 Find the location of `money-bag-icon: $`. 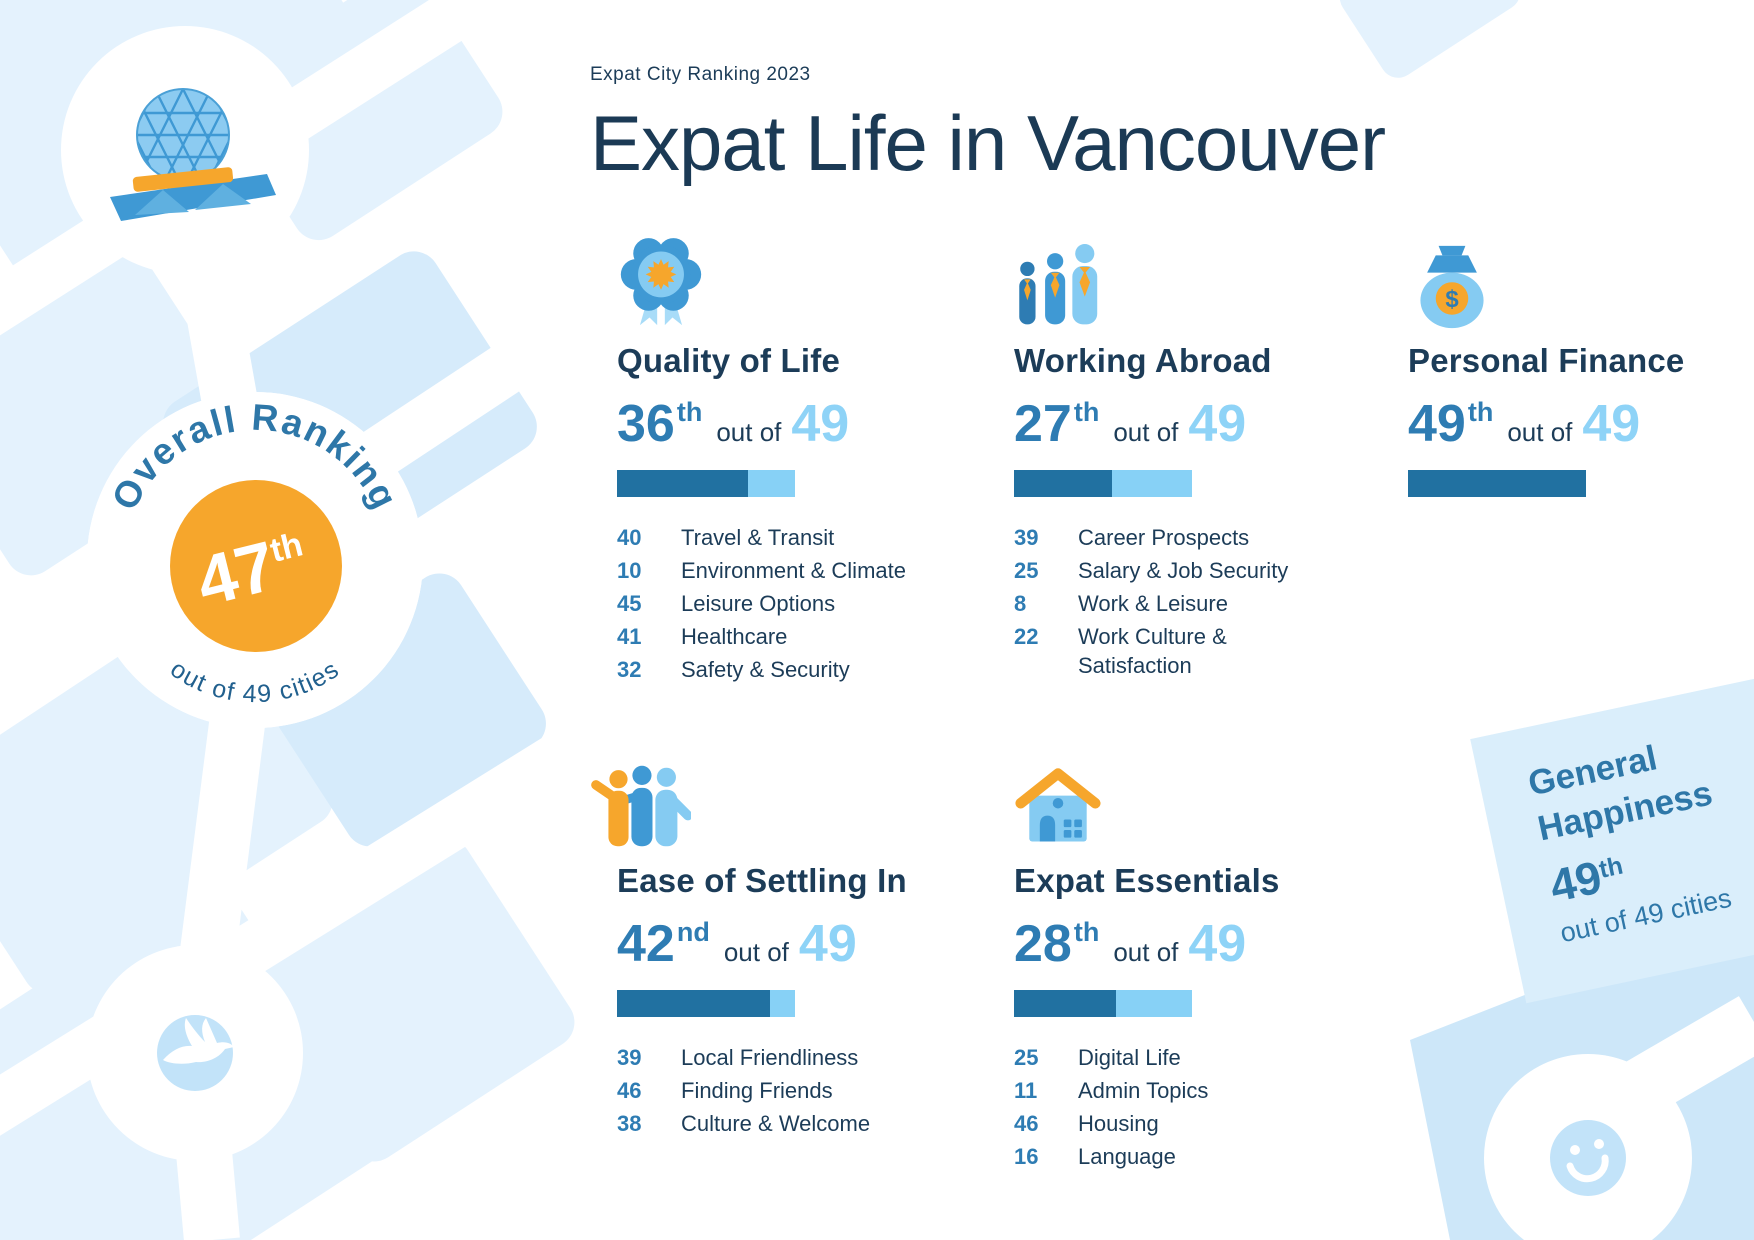

money-bag-icon: $ is located at coordinates (1581, 280).